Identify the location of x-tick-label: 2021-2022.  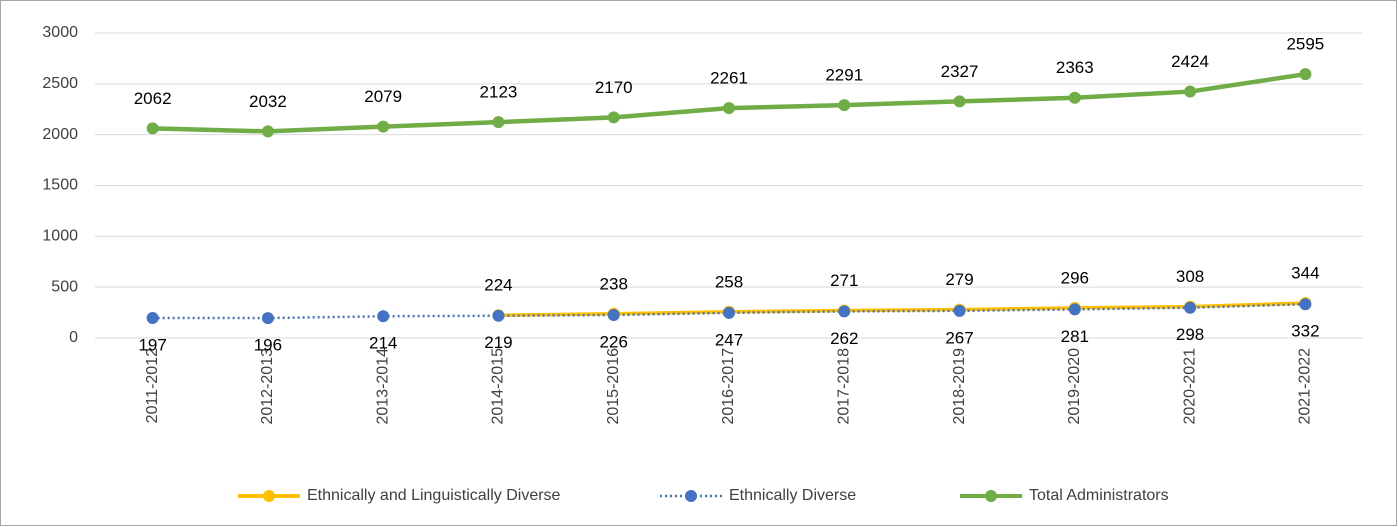
(1305, 386).